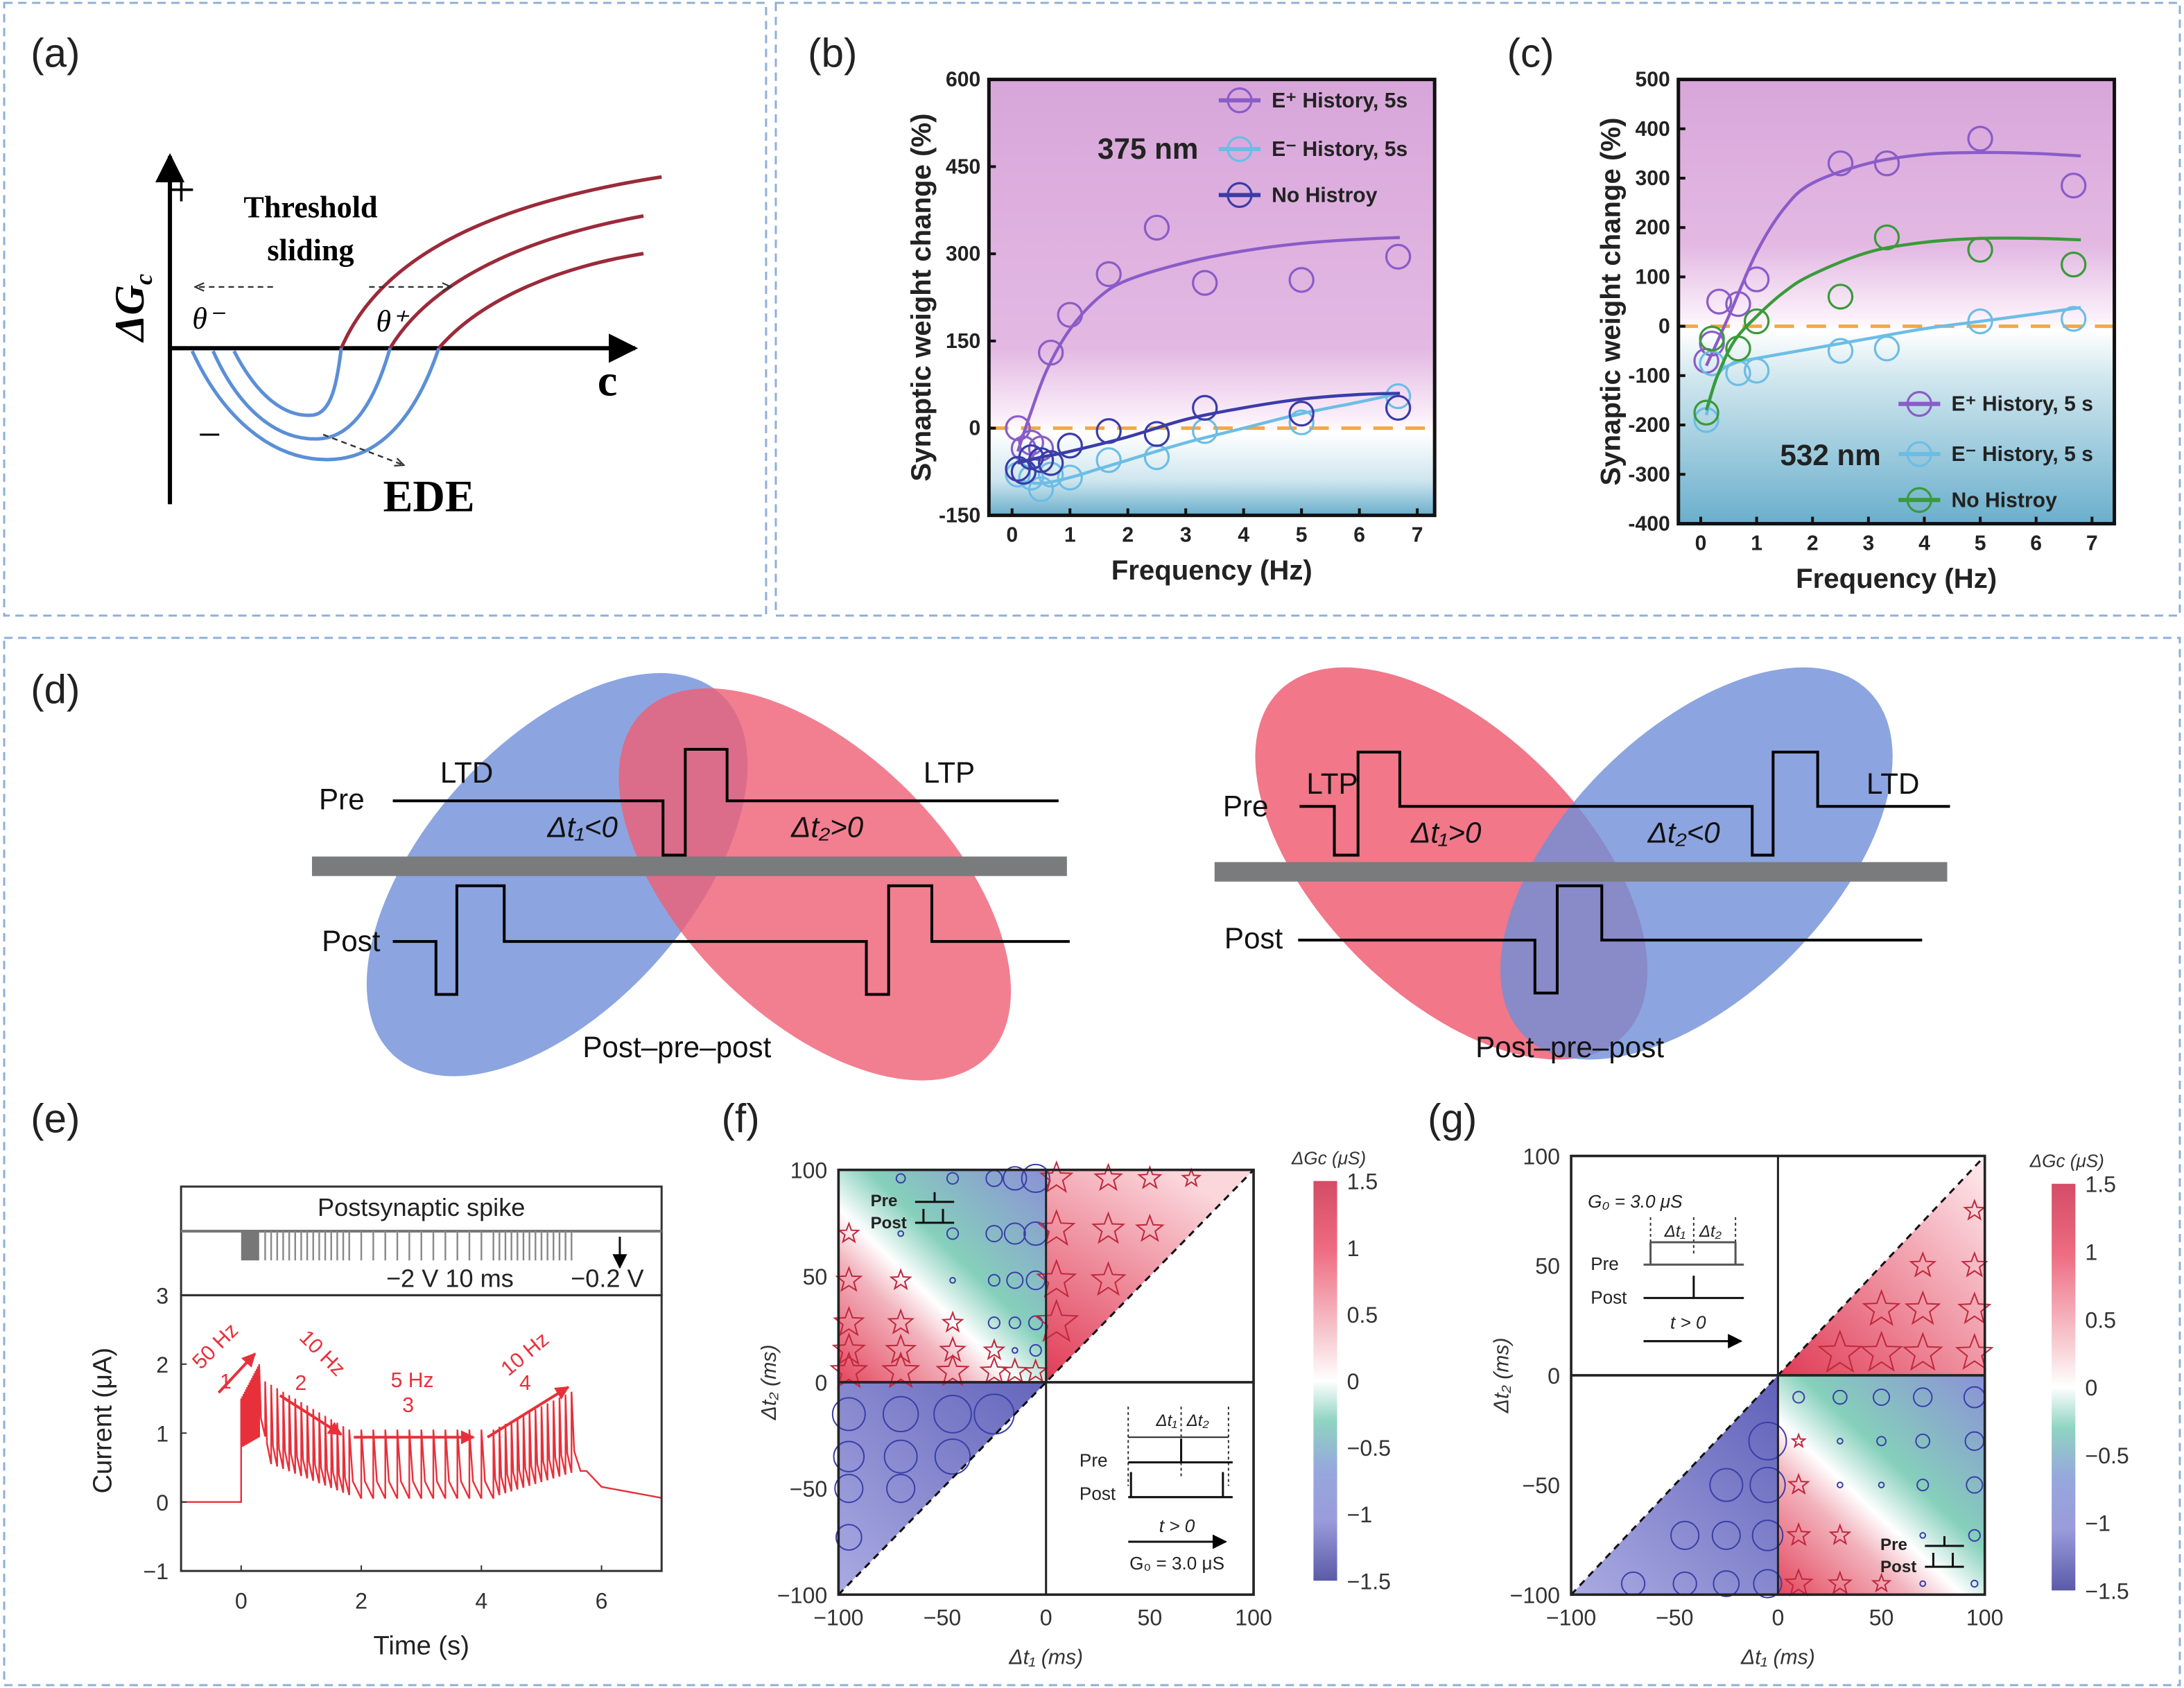 The width and height of the screenshot is (2184, 1688). Describe the element at coordinates (2091, 1387) in the screenshot. I see `colorbar-tick-label: 0` at that location.